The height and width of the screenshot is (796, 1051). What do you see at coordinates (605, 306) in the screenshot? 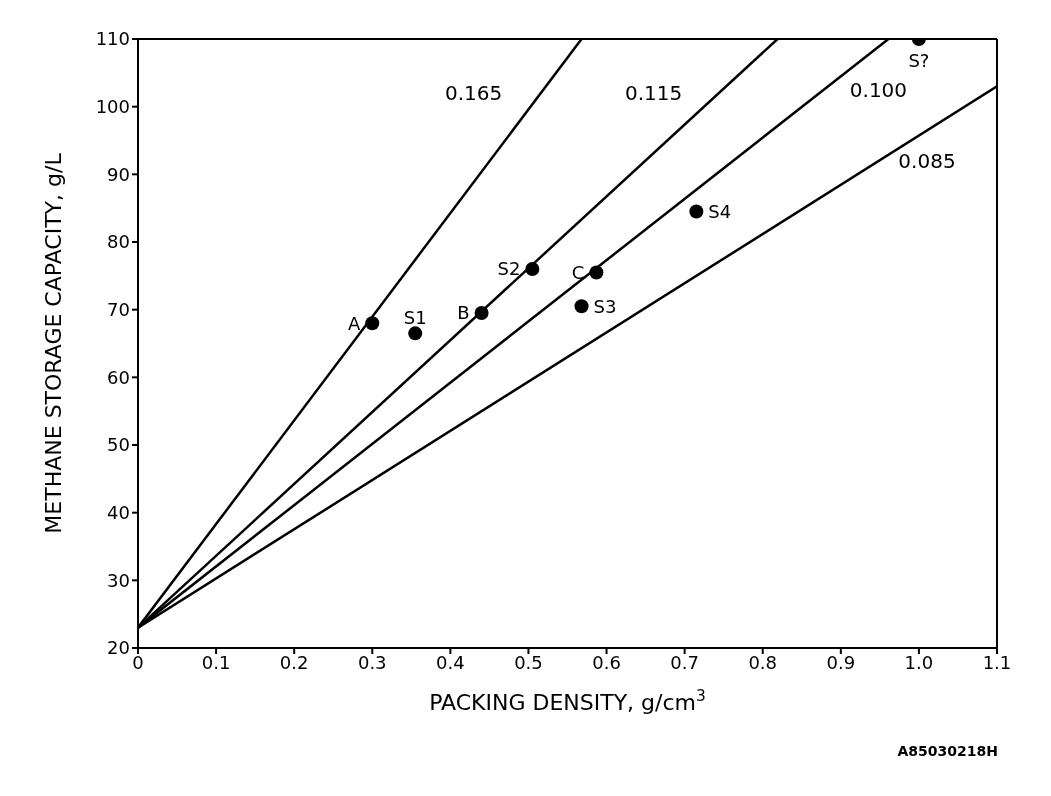
I see `data-label: S3` at bounding box center [605, 306].